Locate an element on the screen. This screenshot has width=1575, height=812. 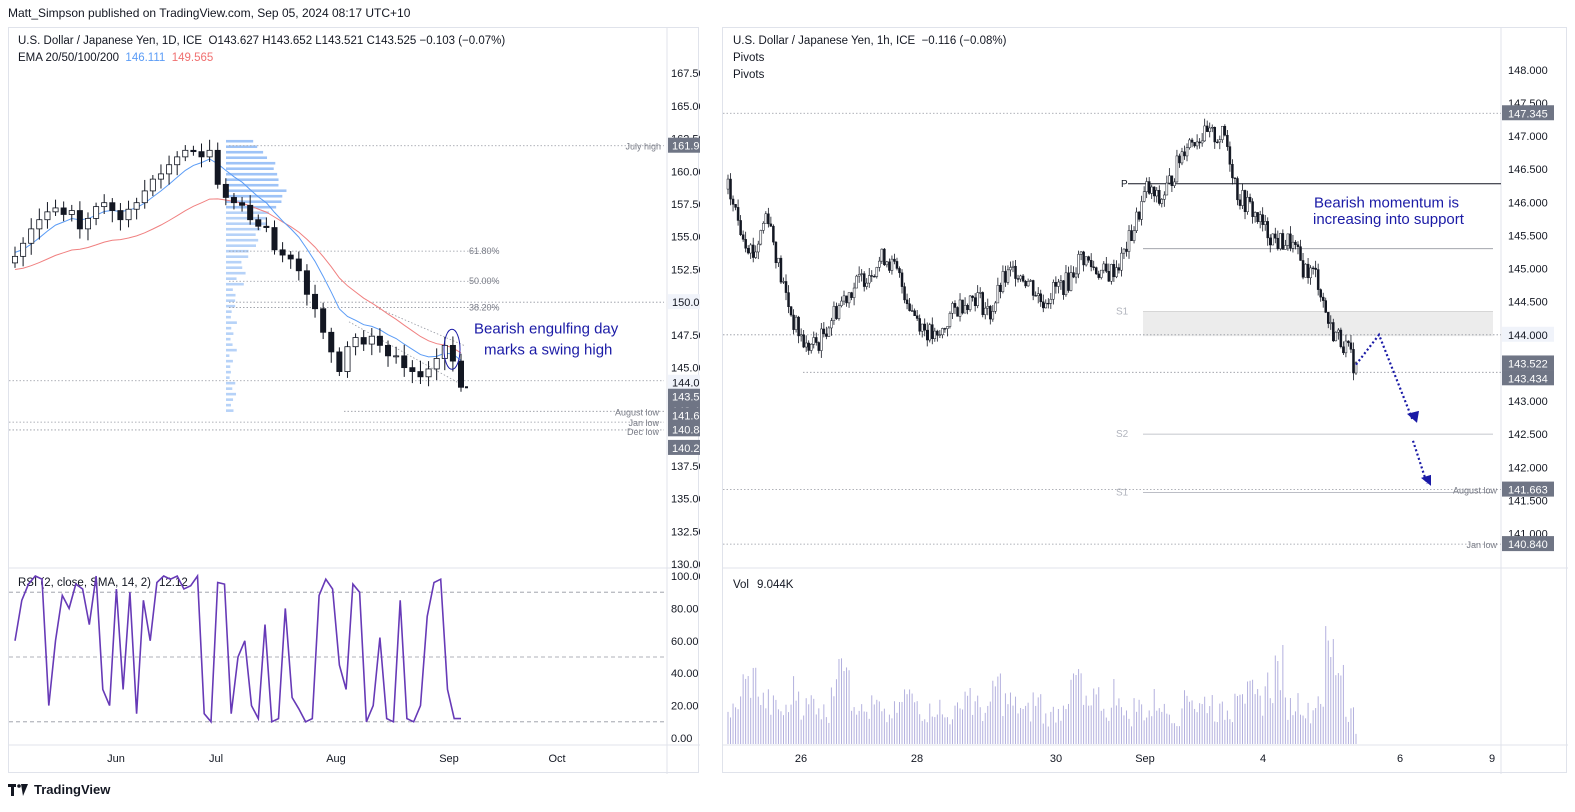
hourly-price-tag-text: 143.434 is located at coordinates (1528, 379).